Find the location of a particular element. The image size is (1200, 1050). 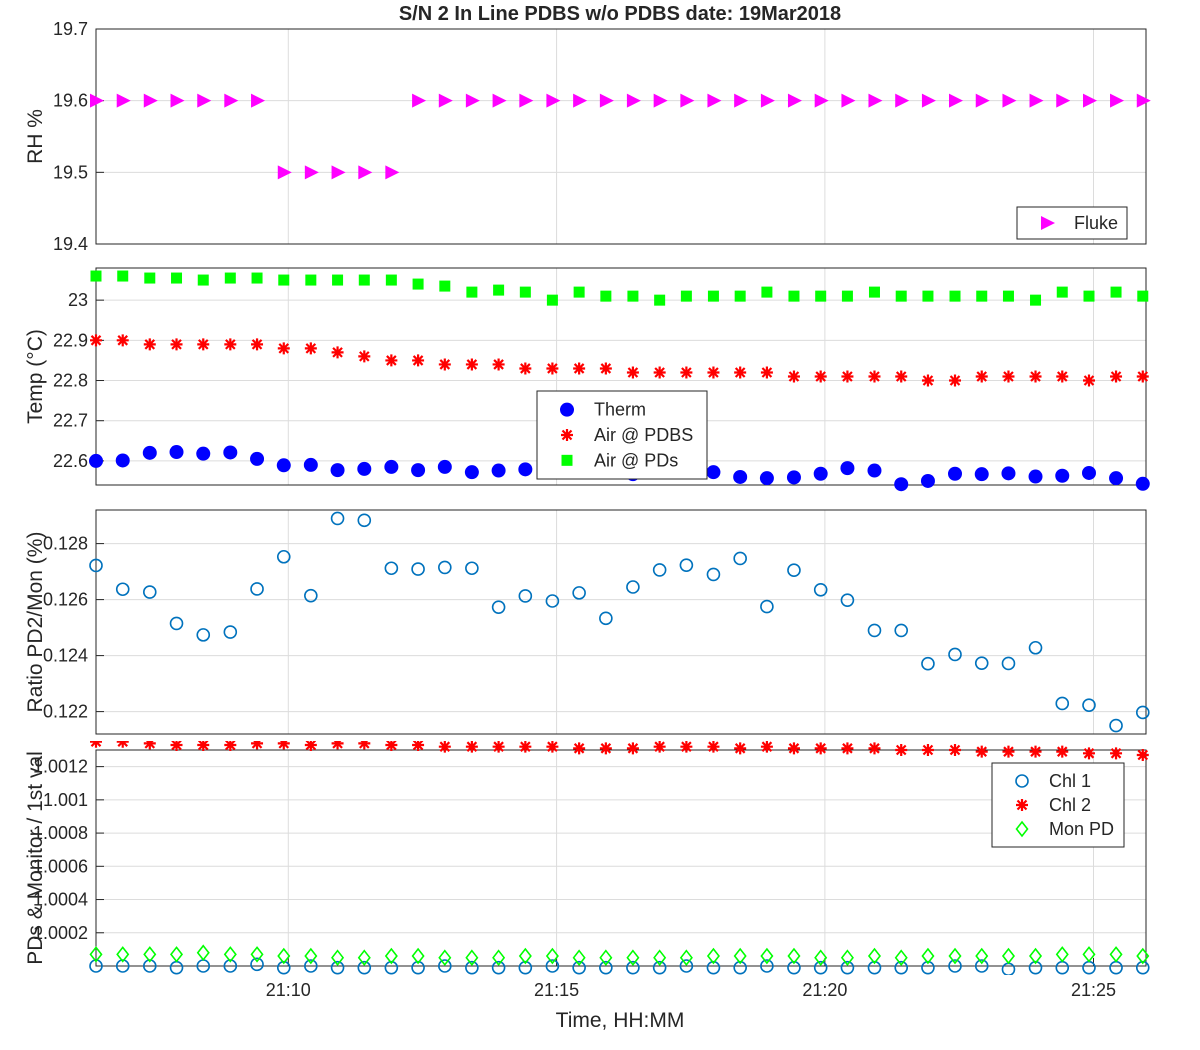

legend-marker is located at coordinates (1022, 829).